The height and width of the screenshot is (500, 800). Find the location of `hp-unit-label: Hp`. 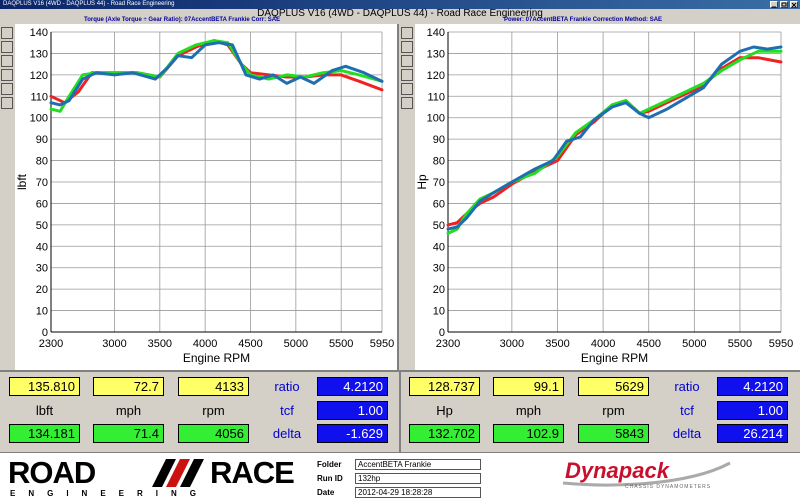

hp-unit-label: Hp is located at coordinates (444, 410).